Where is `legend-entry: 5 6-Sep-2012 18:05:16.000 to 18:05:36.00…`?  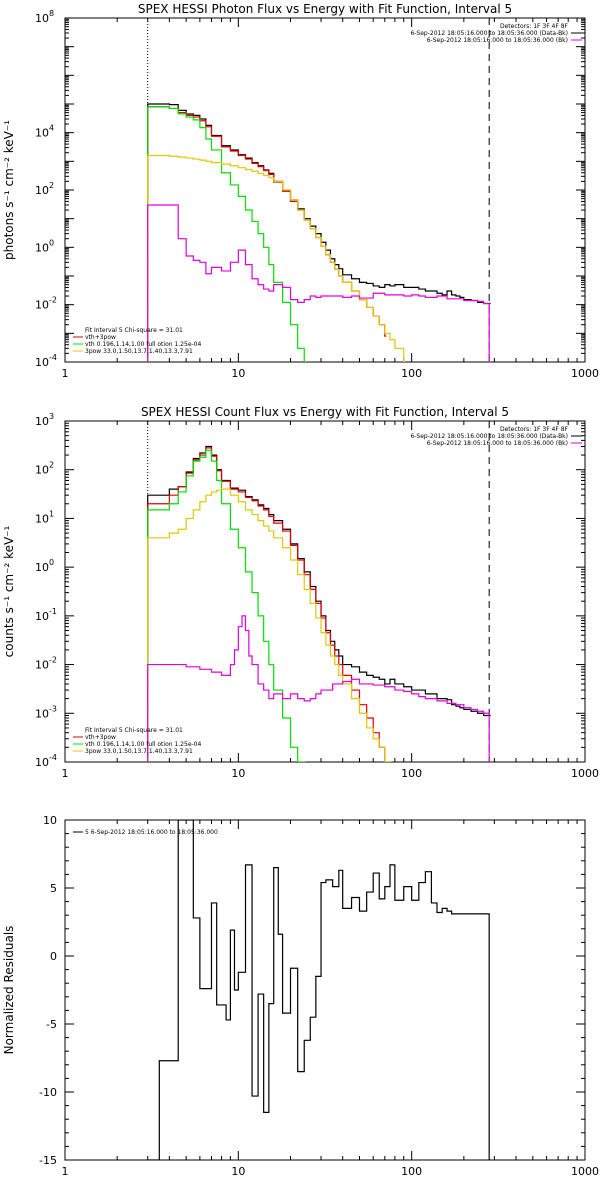 legend-entry: 5 6-Sep-2012 18:05:16.000 to 18:05:36.00… is located at coordinates (151, 832).